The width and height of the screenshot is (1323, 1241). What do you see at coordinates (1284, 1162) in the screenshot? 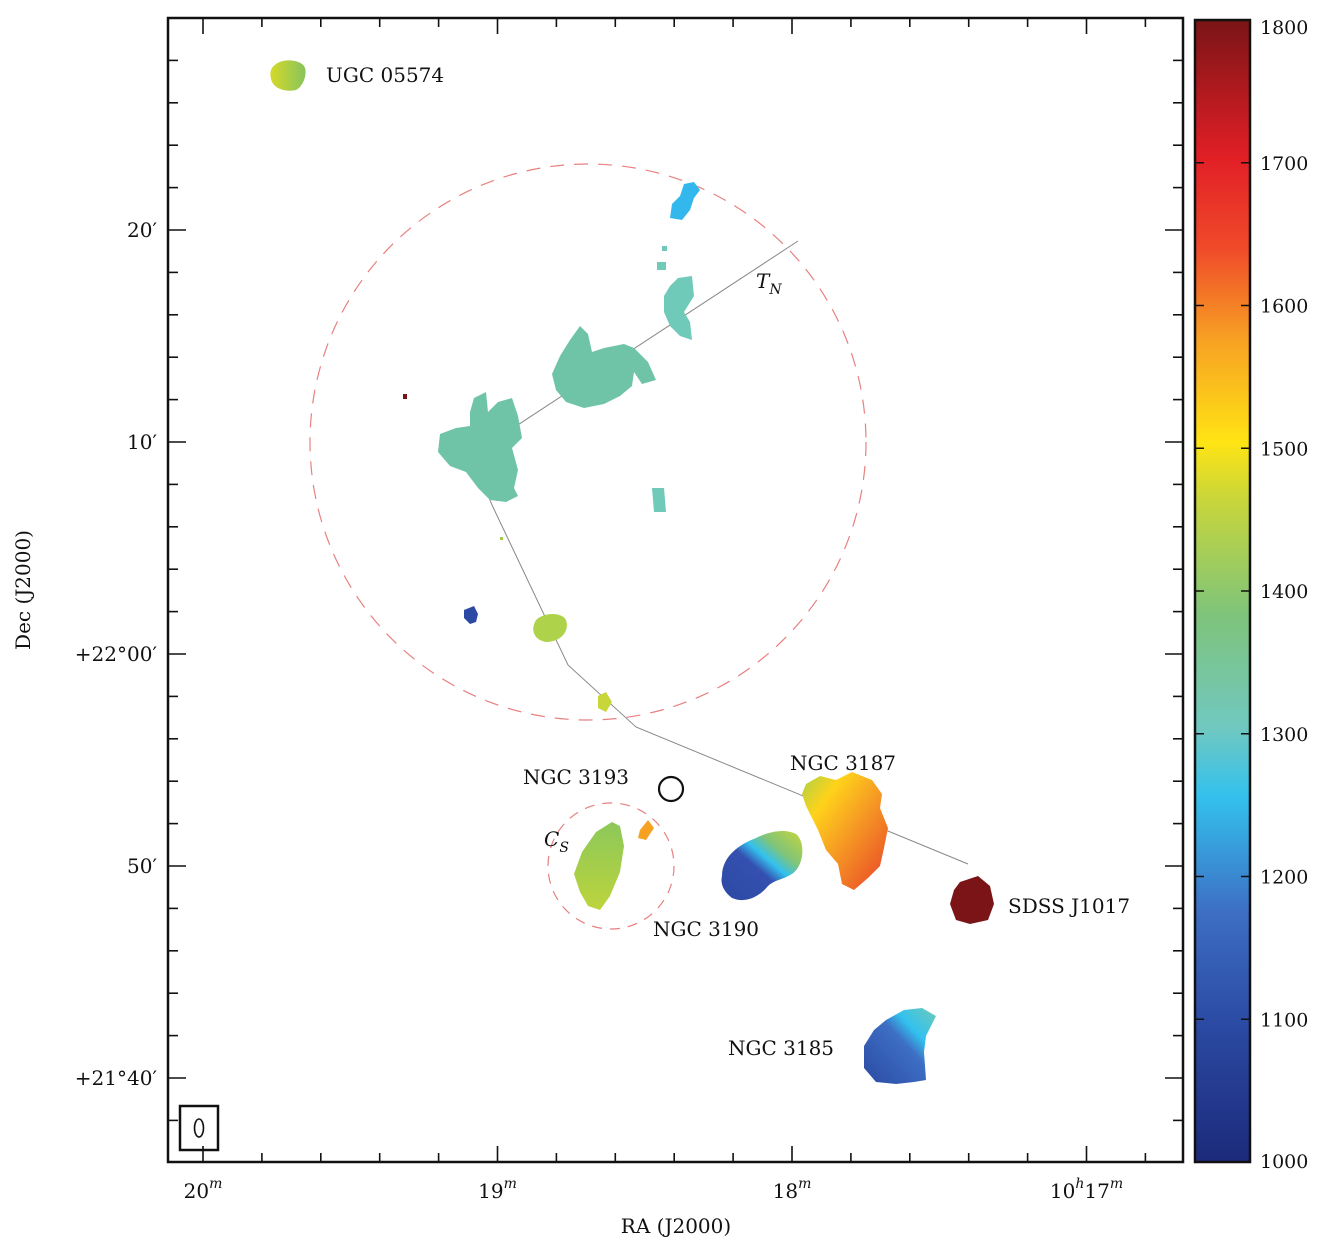
I see `colorbar-tick-label: 1000` at bounding box center [1284, 1162].